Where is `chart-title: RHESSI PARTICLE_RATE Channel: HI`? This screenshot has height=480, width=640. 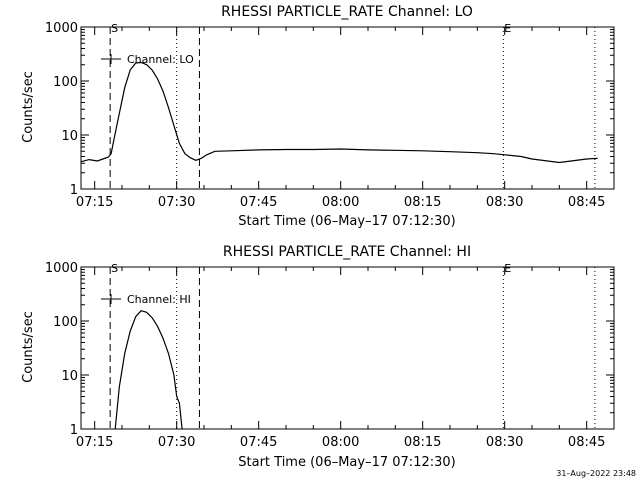 chart-title: RHESSI PARTICLE_RATE Channel: HI is located at coordinates (347, 252).